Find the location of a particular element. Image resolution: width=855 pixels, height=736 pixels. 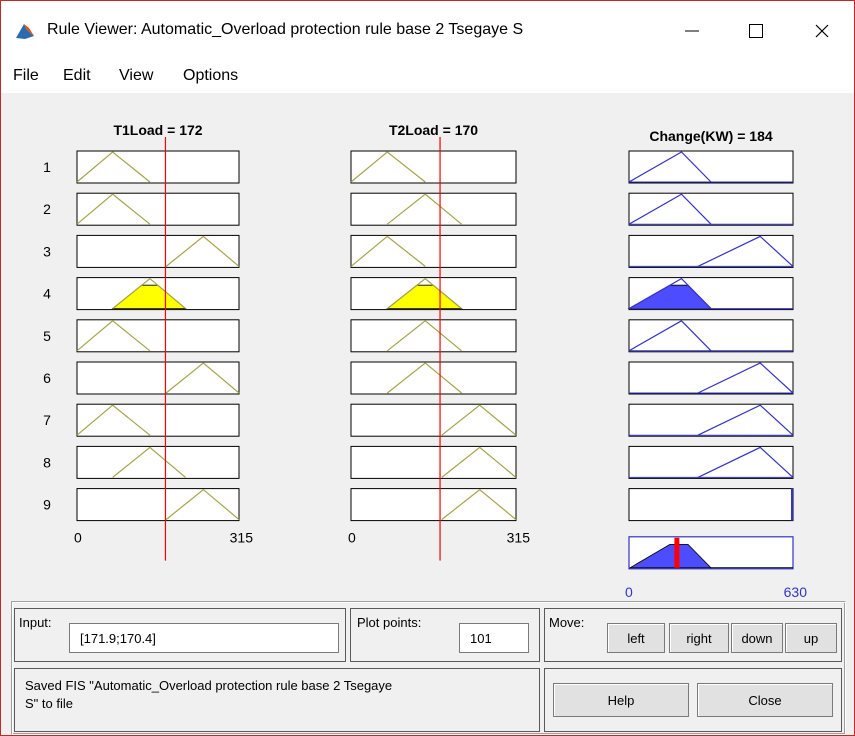

plot-points-frame: Plot points: 101 is located at coordinates (445, 635).